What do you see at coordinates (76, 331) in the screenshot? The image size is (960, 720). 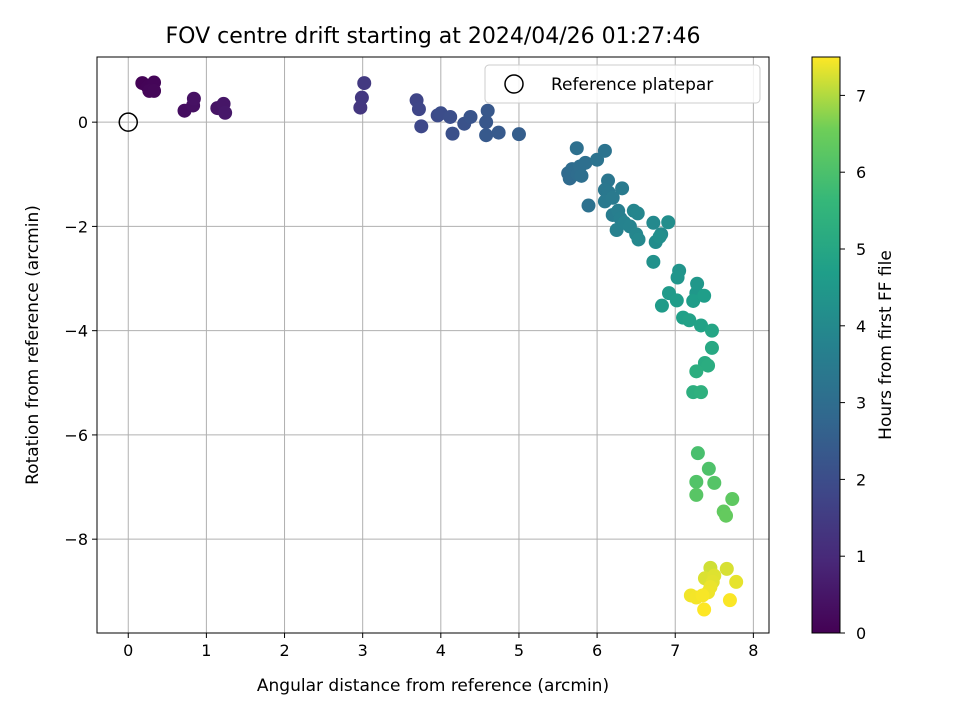 I see `y-tick-label: −4` at bounding box center [76, 331].